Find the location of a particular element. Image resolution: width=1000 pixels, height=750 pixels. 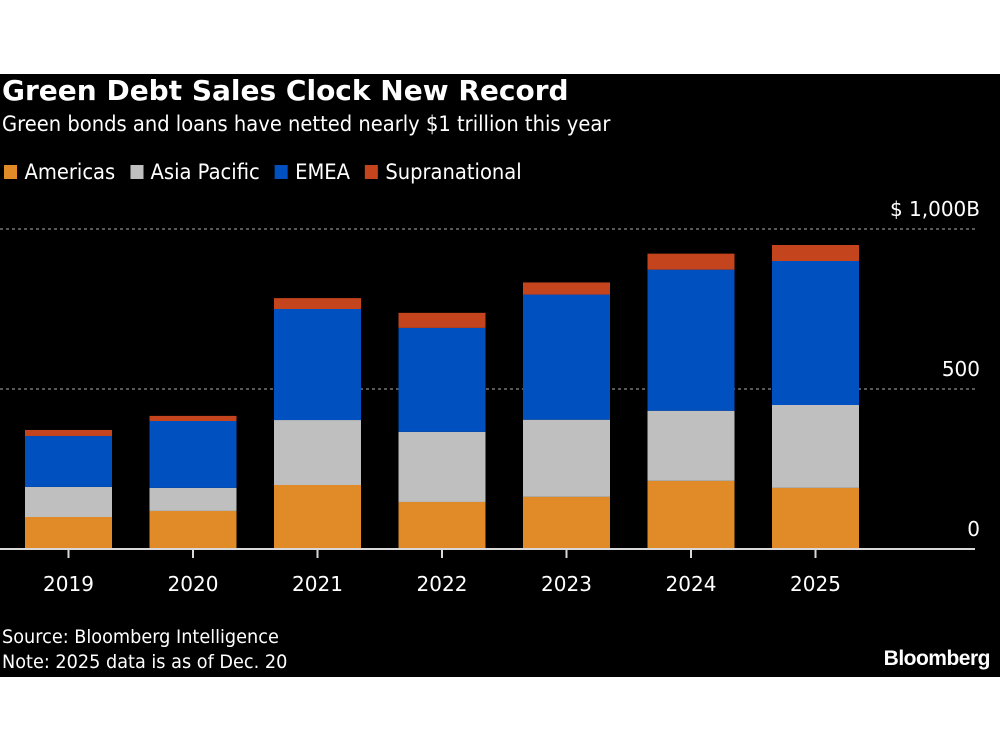

legend-item-emea: EMEA is located at coordinates (312, 172).